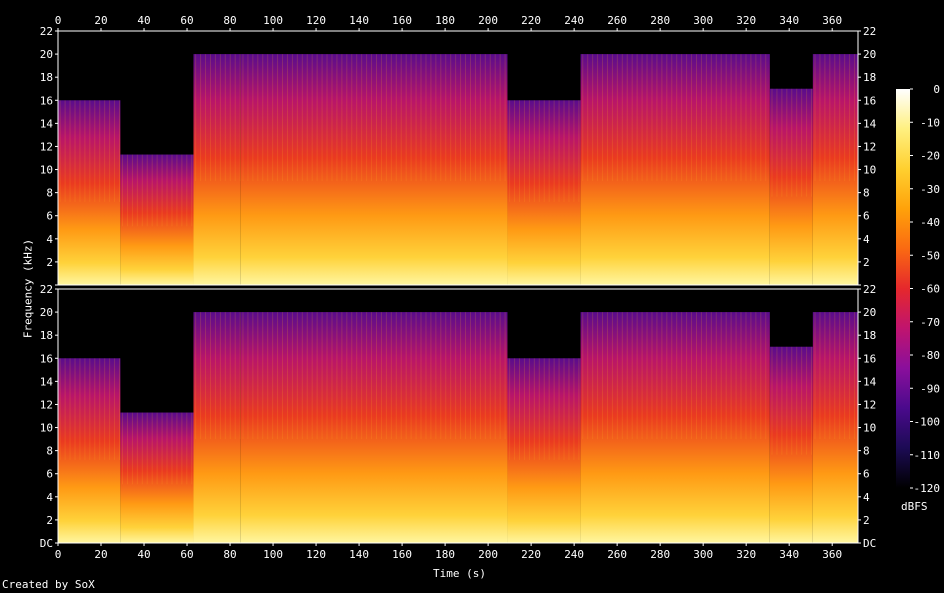 The width and height of the screenshot is (944, 593). I want to click on x-tick-label-top: 140, so click(359, 20).